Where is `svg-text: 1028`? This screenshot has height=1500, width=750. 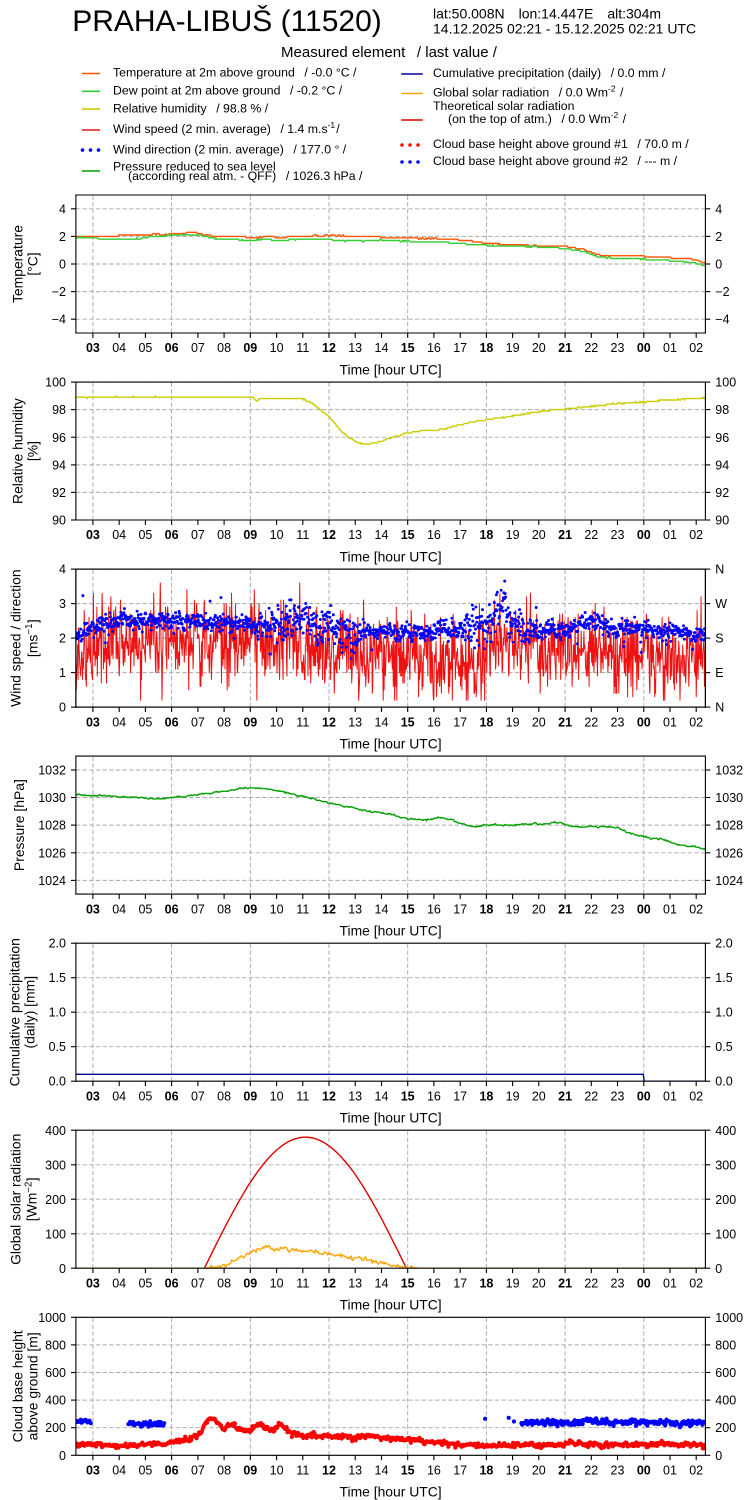
svg-text: 1028 is located at coordinates (52, 826).